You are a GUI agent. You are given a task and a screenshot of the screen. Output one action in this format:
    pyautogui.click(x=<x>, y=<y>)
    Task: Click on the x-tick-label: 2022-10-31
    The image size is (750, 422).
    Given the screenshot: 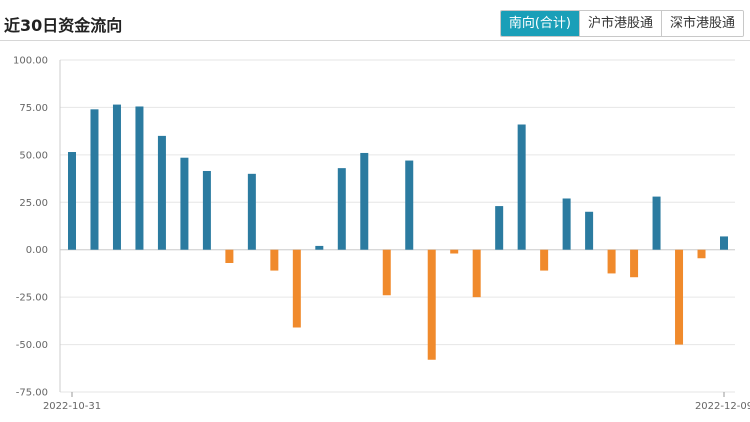 What is the action you would take?
    pyautogui.click(x=72, y=406)
    